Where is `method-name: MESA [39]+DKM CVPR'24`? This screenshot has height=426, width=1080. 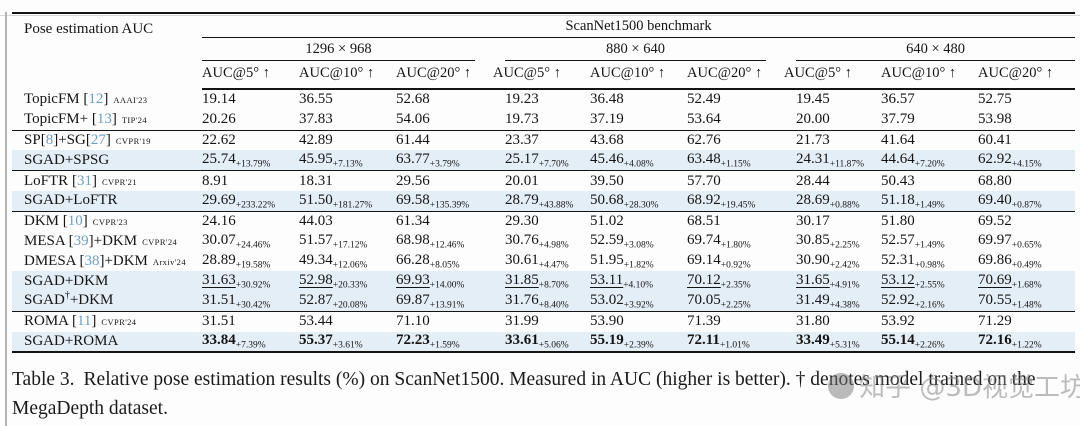 method-name: MESA [39]+DKM CVPR'24 is located at coordinates (107, 242).